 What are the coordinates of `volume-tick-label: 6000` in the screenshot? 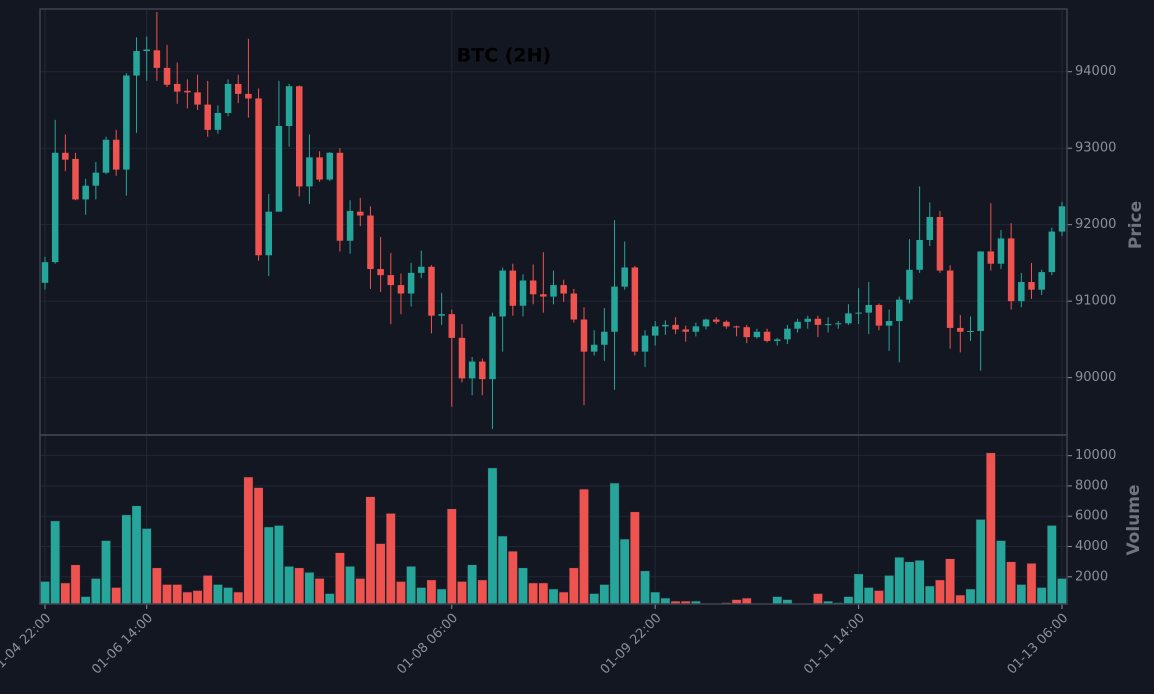 It's located at (1091, 516).